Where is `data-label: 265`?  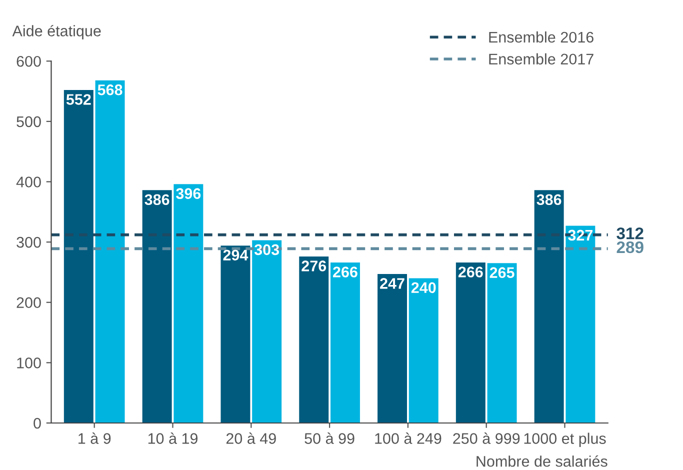 data-label: 265 is located at coordinates (502, 272).